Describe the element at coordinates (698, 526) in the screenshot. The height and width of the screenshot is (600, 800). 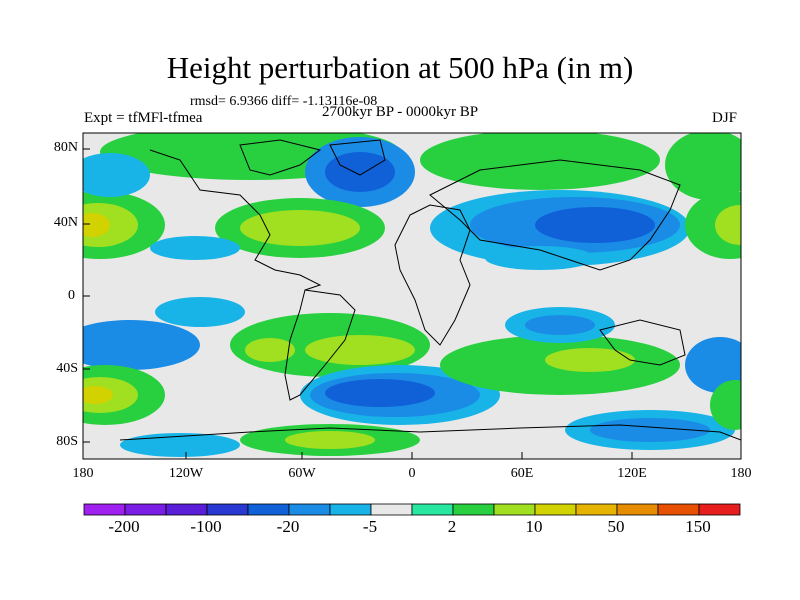
I see `colorbar-label: 150` at that location.